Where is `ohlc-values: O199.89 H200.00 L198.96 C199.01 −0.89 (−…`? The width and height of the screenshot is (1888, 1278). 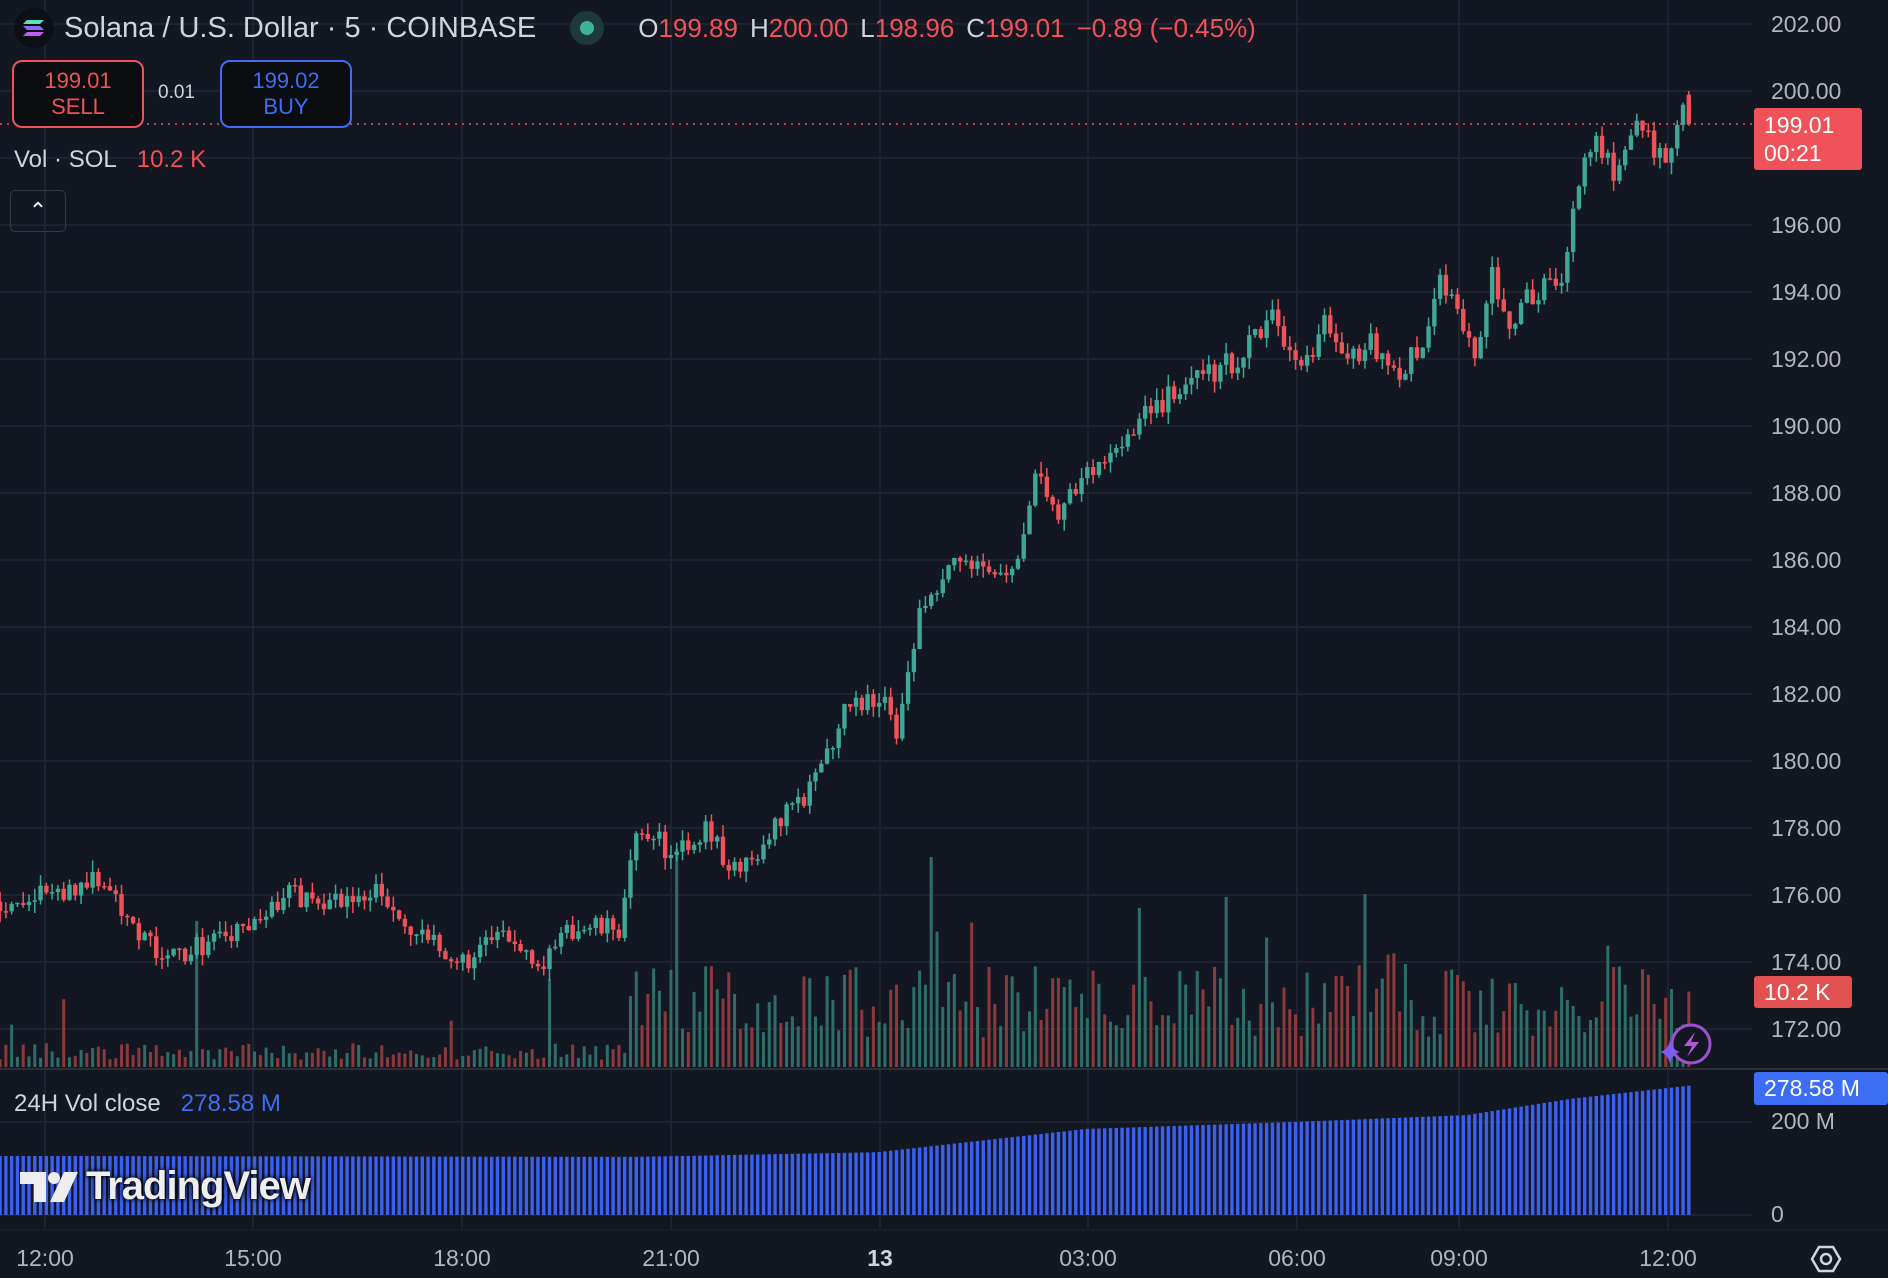
ohlc-values: O199.89 H200.00 L198.96 C199.01 −0.89 (−… is located at coordinates (947, 28).